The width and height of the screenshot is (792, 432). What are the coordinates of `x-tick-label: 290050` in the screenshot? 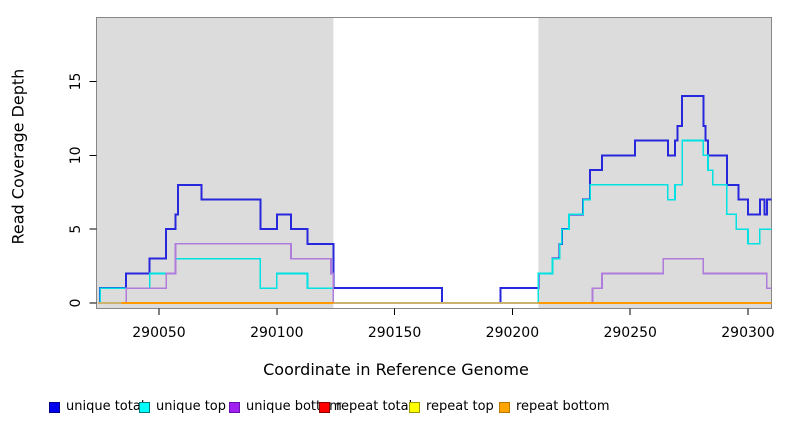 It's located at (158, 333).